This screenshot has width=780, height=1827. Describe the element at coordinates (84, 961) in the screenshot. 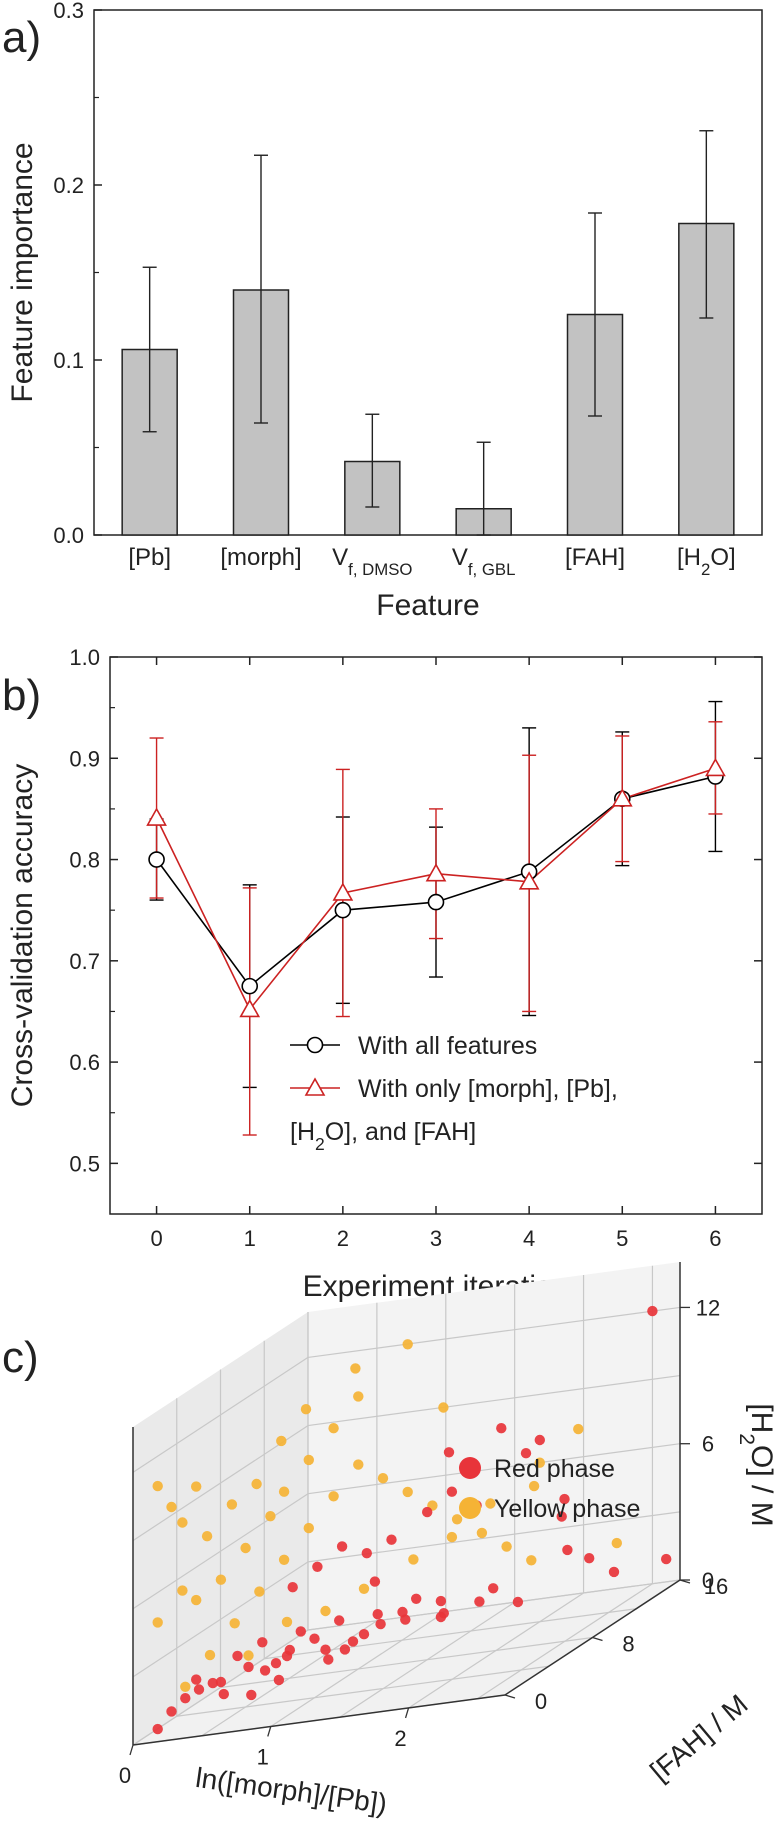

I see `y-tick-label-b: 0.7` at that location.